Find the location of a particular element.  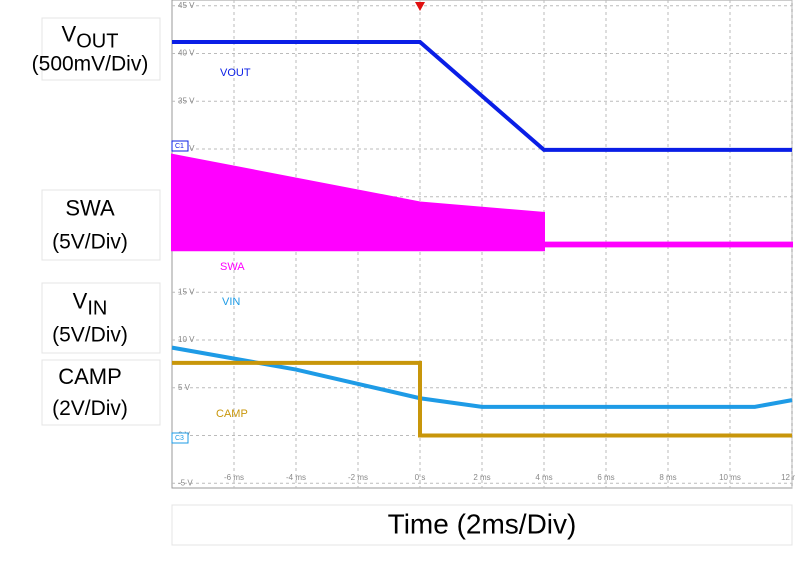

channel-label-main: CAMP is located at coordinates (90, 376).